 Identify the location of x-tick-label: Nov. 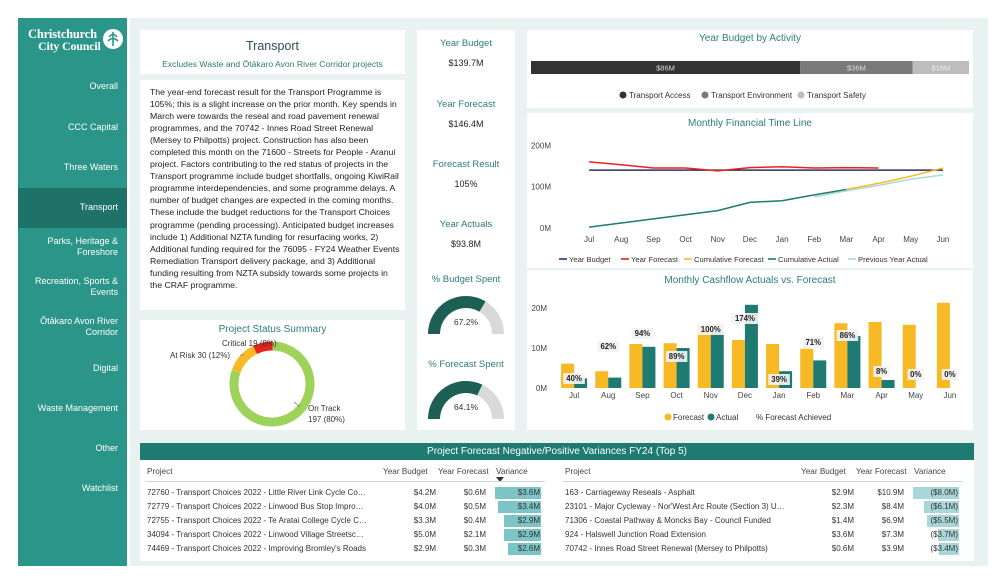
(718, 239).